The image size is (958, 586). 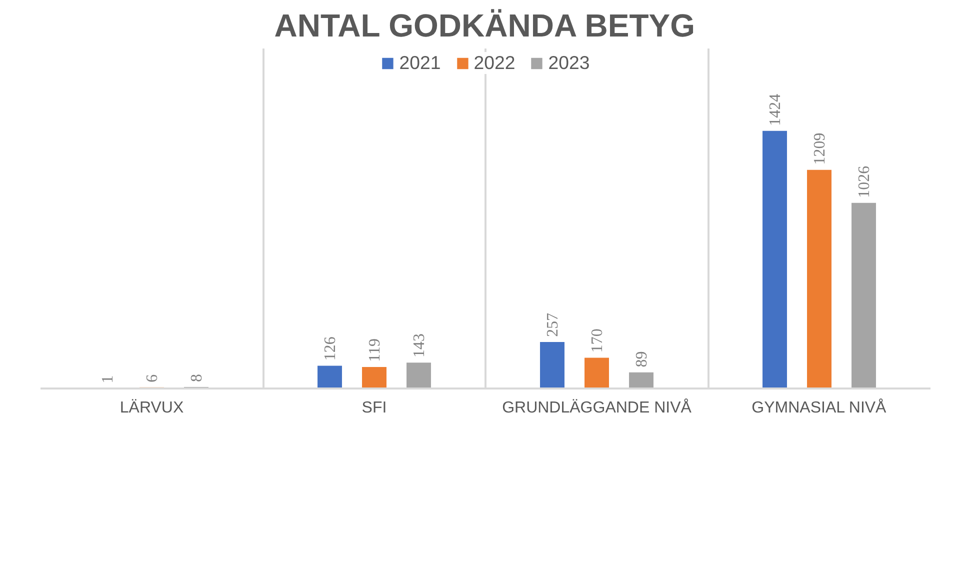 What do you see at coordinates (775, 110) in the screenshot?
I see `data-label: 1424` at bounding box center [775, 110].